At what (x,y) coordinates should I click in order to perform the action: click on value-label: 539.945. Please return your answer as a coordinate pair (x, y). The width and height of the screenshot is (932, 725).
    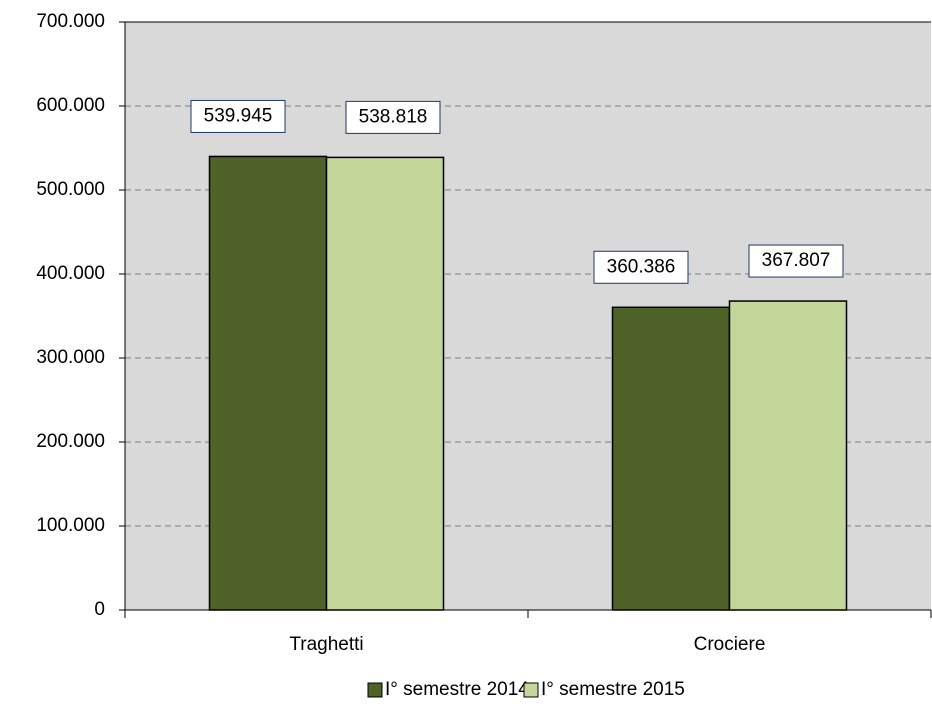
    Looking at the image, I should click on (238, 115).